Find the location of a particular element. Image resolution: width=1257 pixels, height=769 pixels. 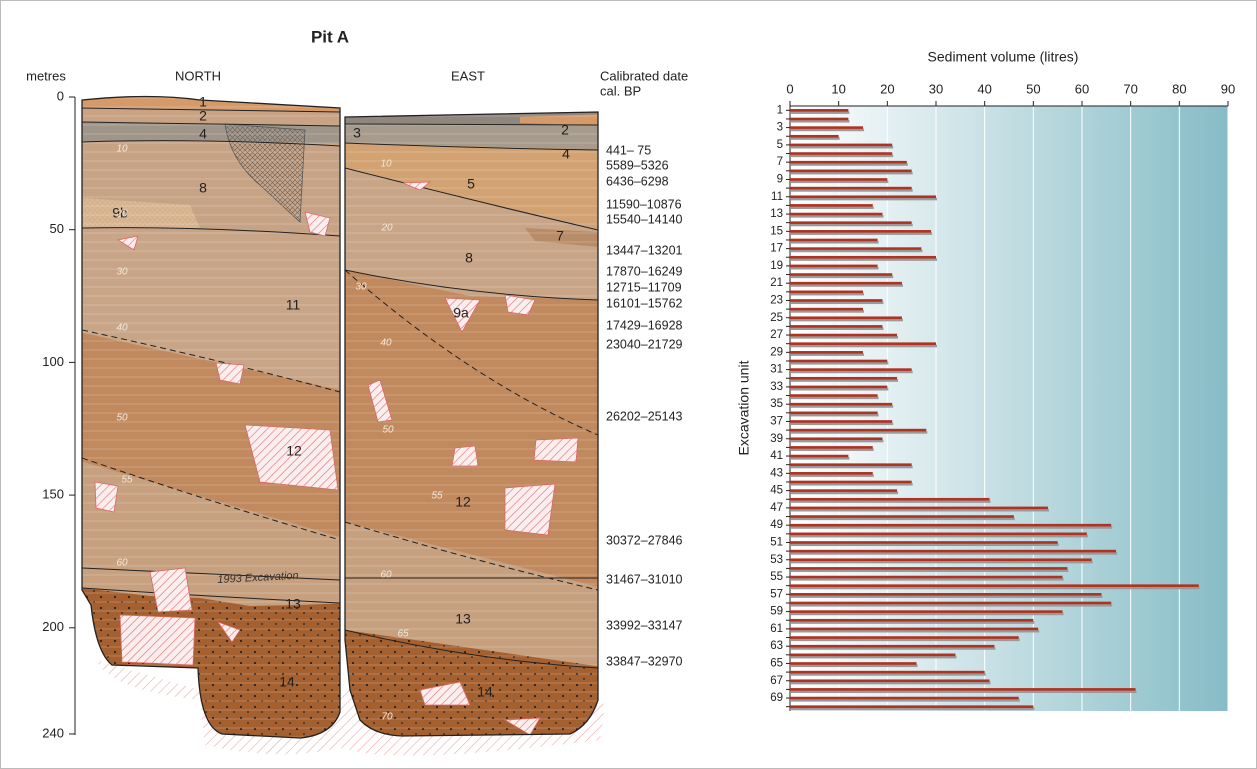

depth-mark: 55 is located at coordinates (437, 496).